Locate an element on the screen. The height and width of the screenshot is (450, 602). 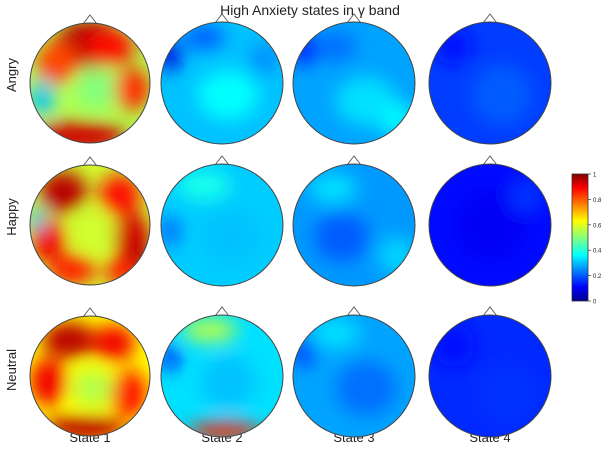
colorbar-gradient is located at coordinates (580, 237).